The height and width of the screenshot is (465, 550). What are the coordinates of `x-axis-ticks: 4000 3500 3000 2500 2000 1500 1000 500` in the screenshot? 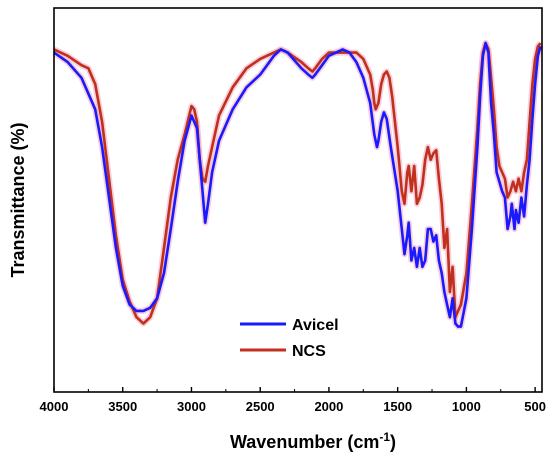 It's located at (293, 400).